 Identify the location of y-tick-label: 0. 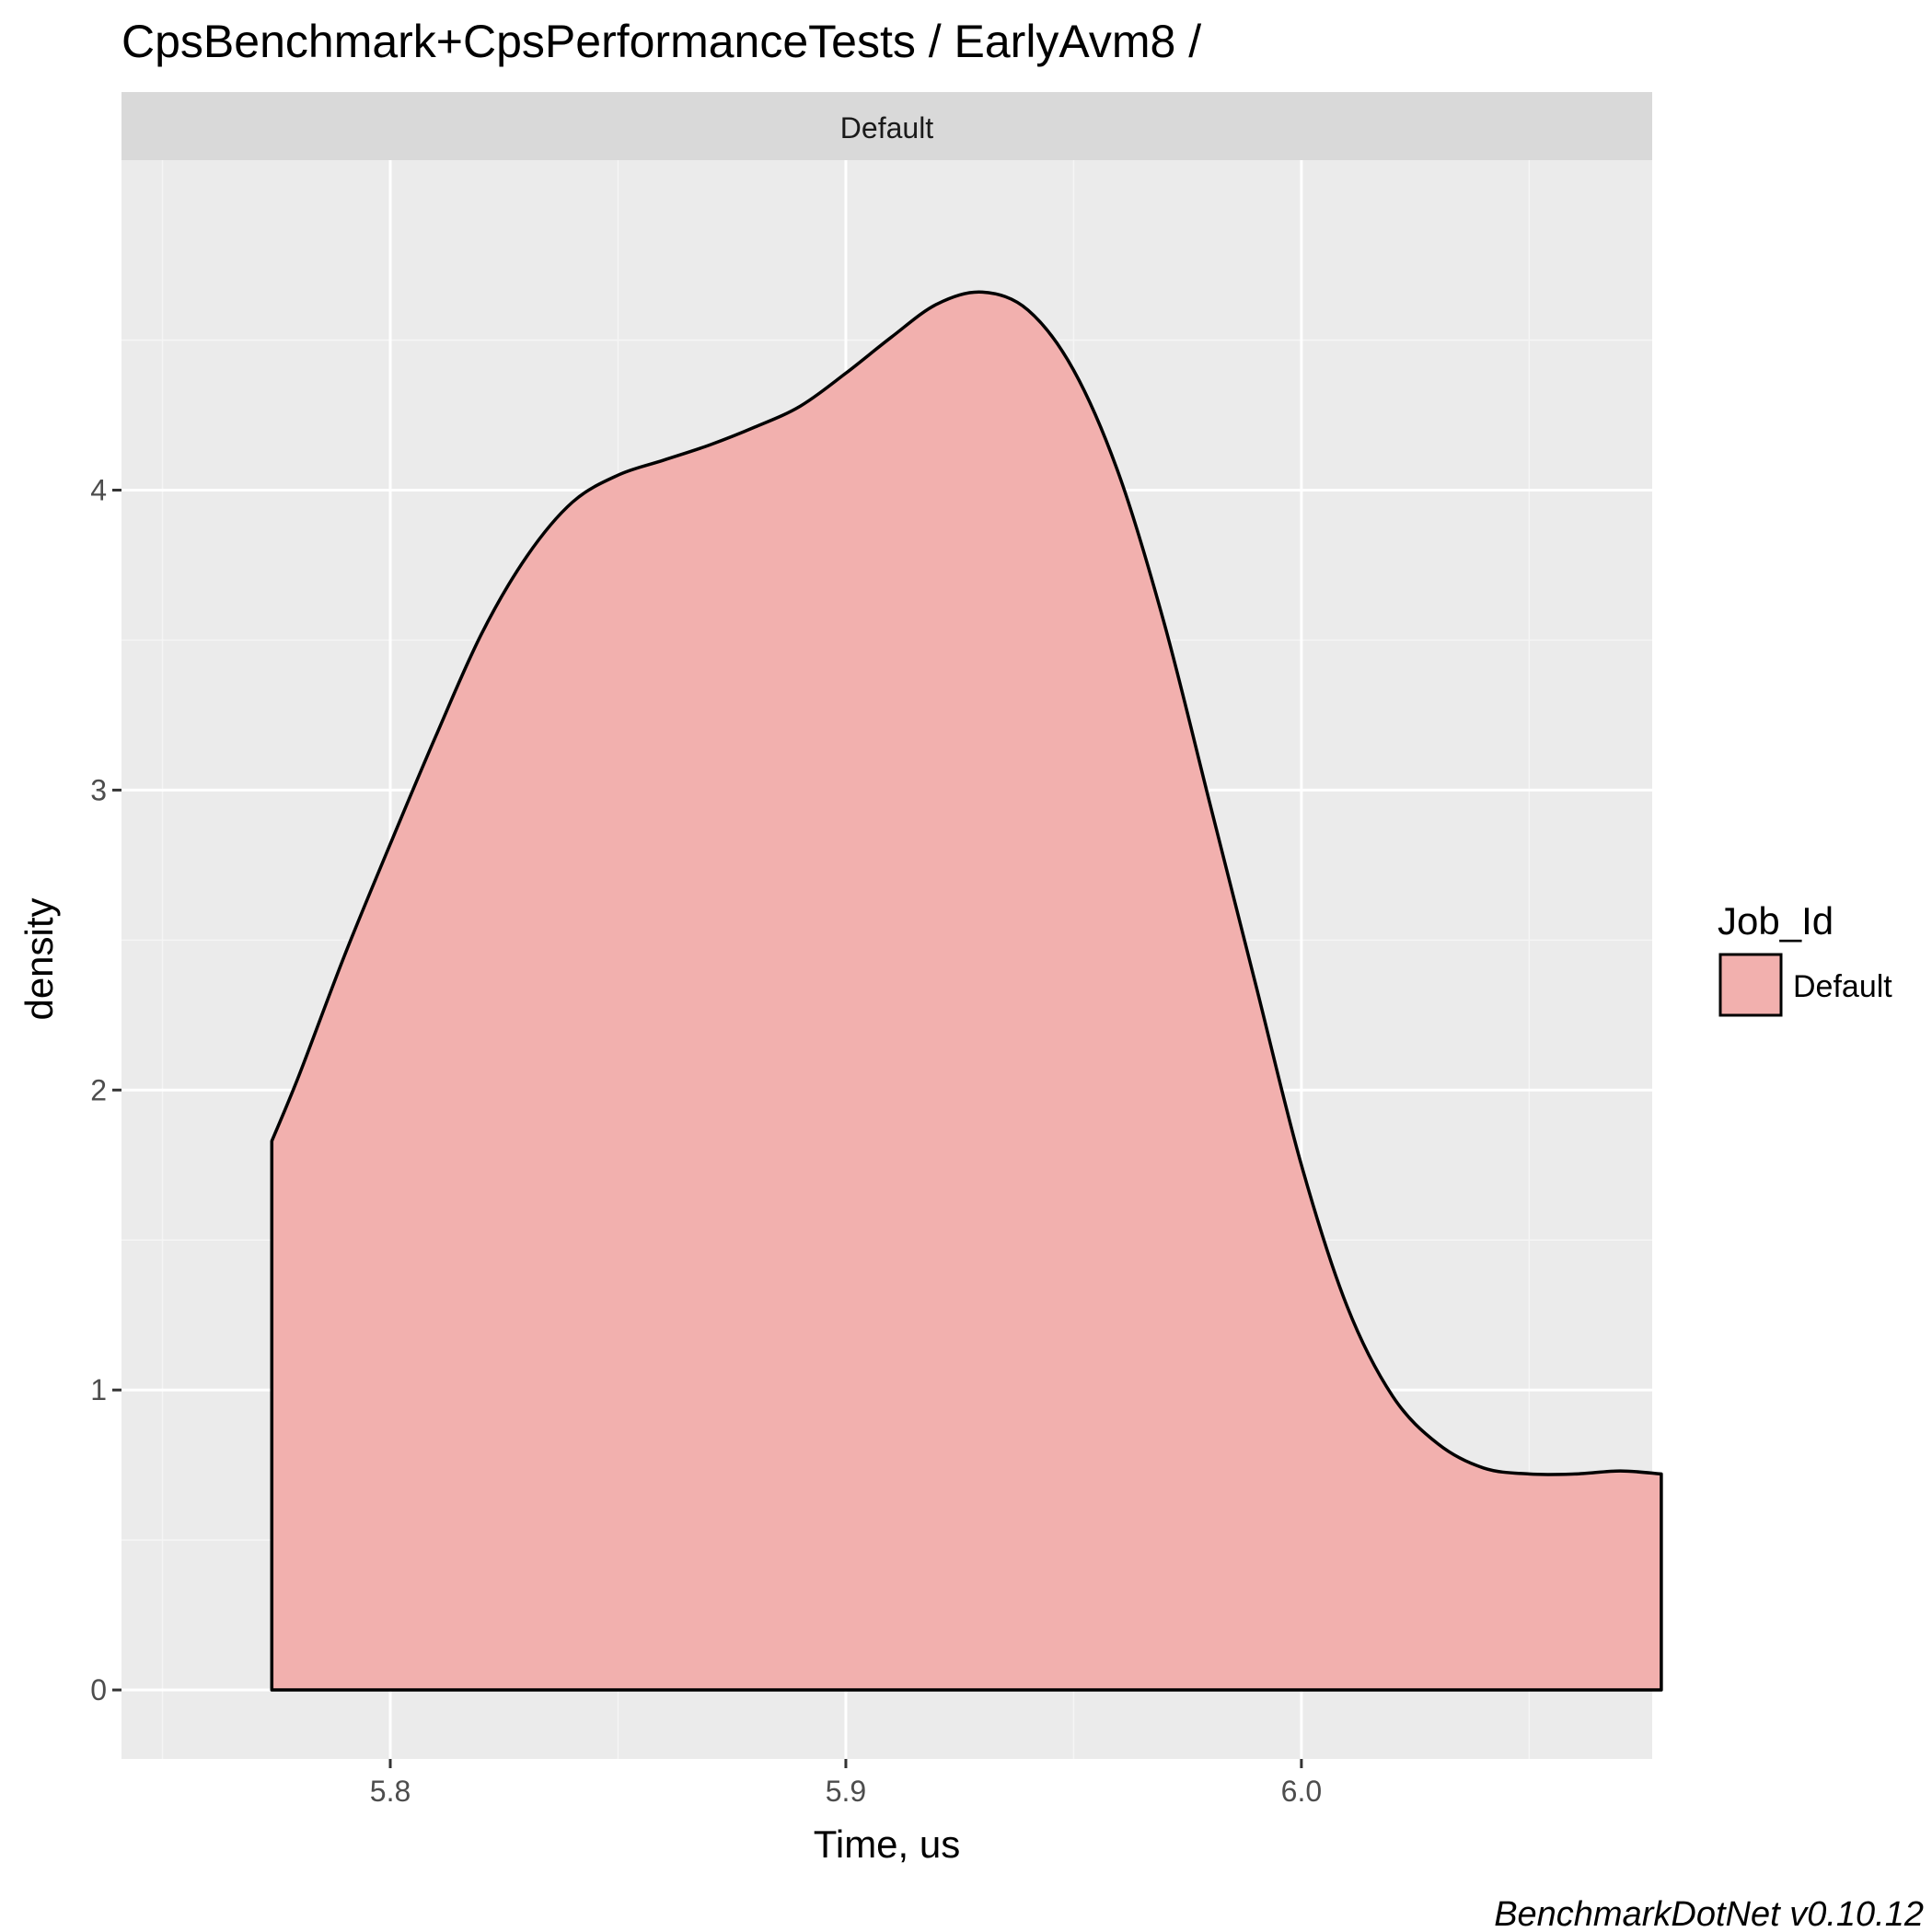
(99, 1690).